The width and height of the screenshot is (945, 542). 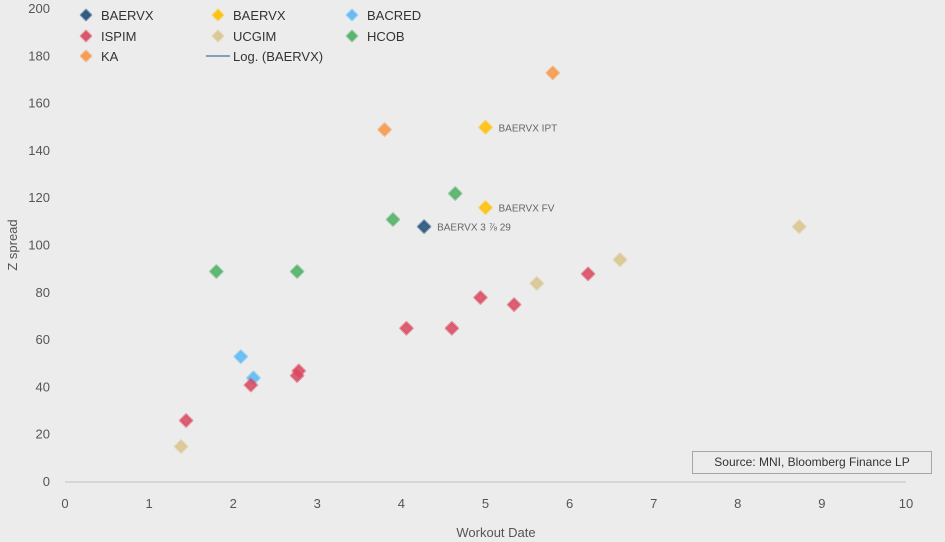 What do you see at coordinates (110, 56) in the screenshot?
I see `legend-label: KA` at bounding box center [110, 56].